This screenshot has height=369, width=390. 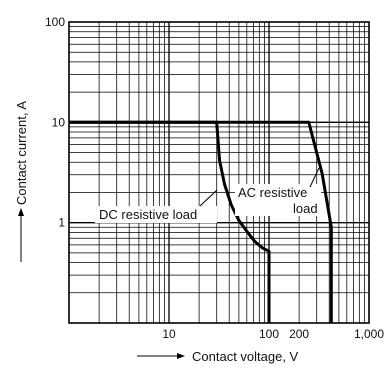 What do you see at coordinates (369, 334) in the screenshot?
I see `x-tick-label: 1,000` at bounding box center [369, 334].